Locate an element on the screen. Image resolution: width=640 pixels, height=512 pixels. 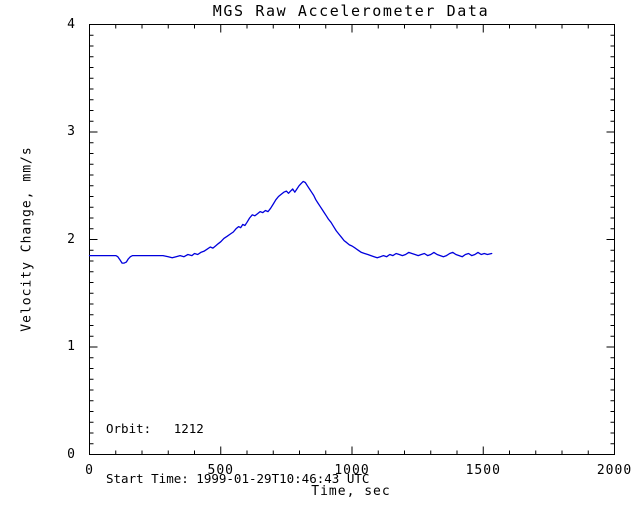
annotation-start-time: Start Time: 1999-01-29T10:46:43 UTC is located at coordinates (238, 478).